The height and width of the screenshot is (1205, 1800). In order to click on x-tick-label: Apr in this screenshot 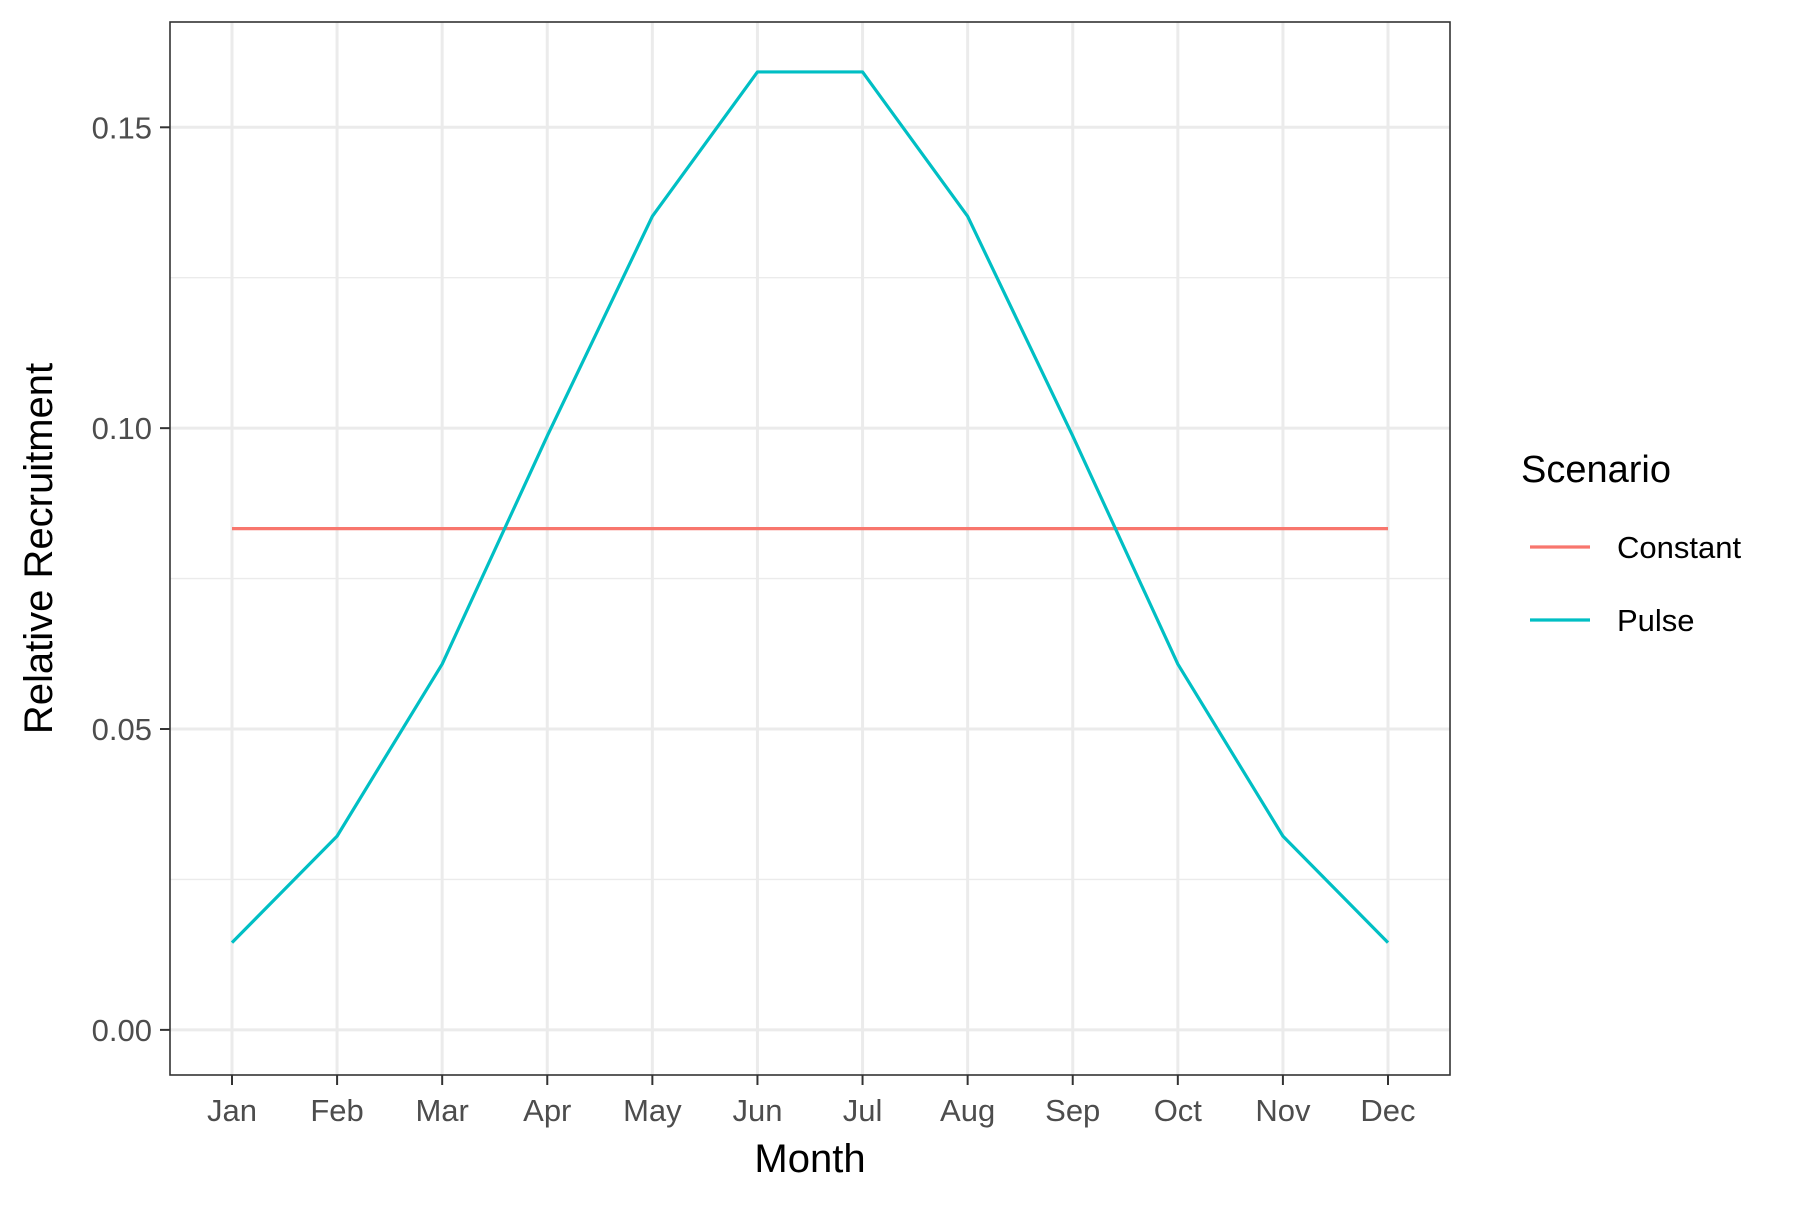, I will do `click(547, 1110)`.